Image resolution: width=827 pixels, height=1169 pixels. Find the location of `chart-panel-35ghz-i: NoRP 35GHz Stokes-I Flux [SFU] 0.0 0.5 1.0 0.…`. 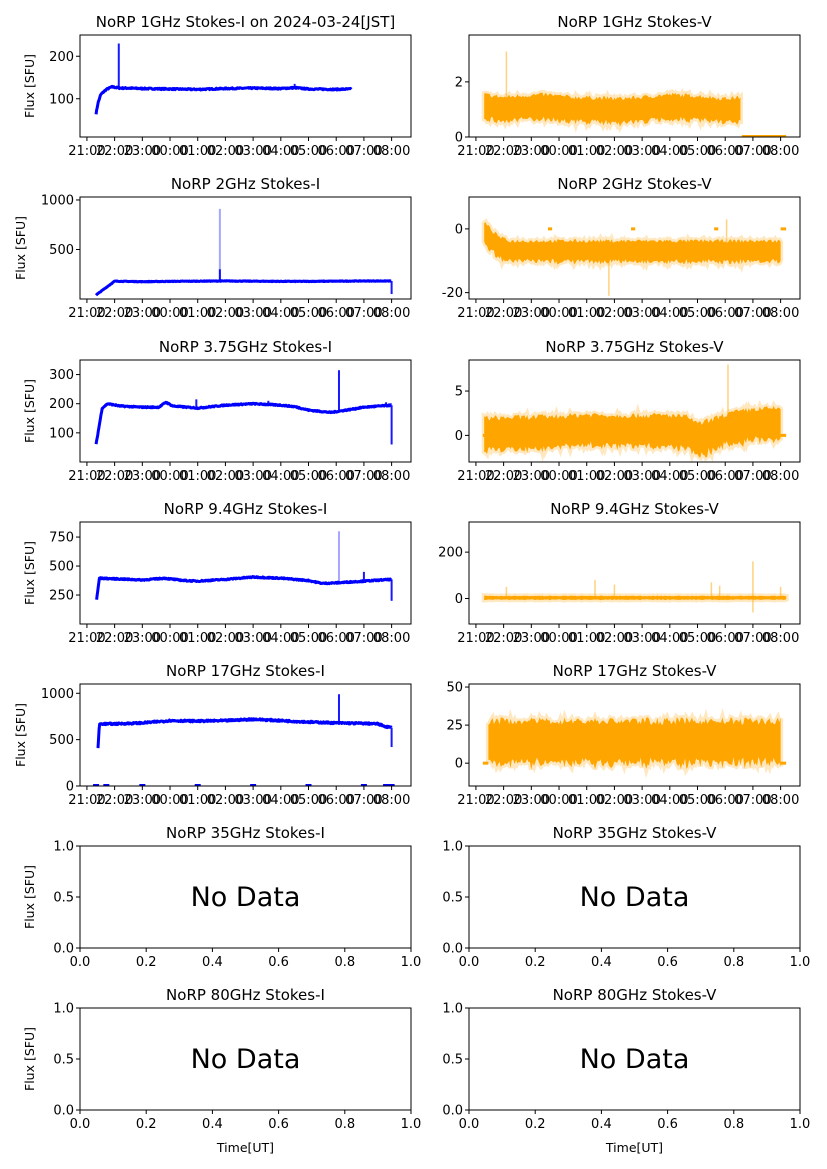

chart-panel-35ghz-i: NoRP 35GHz Stokes-I Flux [SFU] 0.0 0.5 1.0 0.… is located at coordinates (221, 897).